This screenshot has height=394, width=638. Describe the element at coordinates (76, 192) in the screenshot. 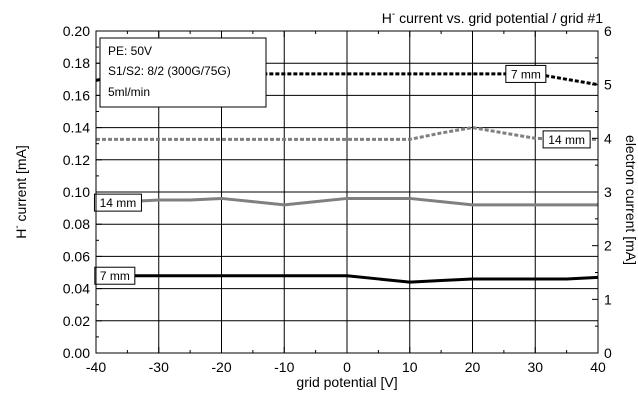

I see `y-tick-label: 0.10` at that location.